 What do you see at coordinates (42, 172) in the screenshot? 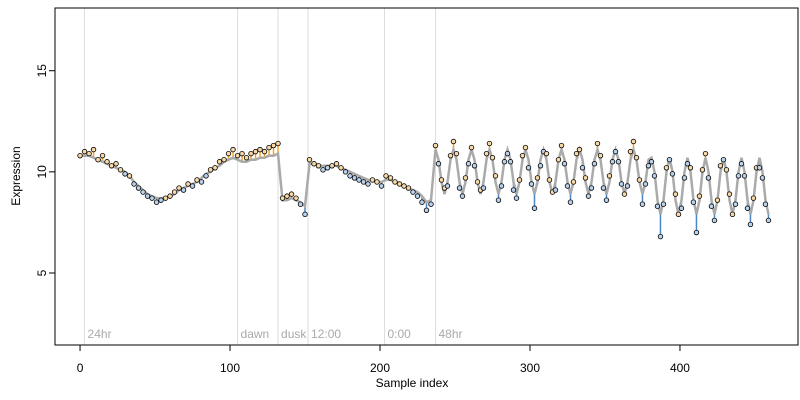
I see `y-tick-label: 10` at bounding box center [42, 172].